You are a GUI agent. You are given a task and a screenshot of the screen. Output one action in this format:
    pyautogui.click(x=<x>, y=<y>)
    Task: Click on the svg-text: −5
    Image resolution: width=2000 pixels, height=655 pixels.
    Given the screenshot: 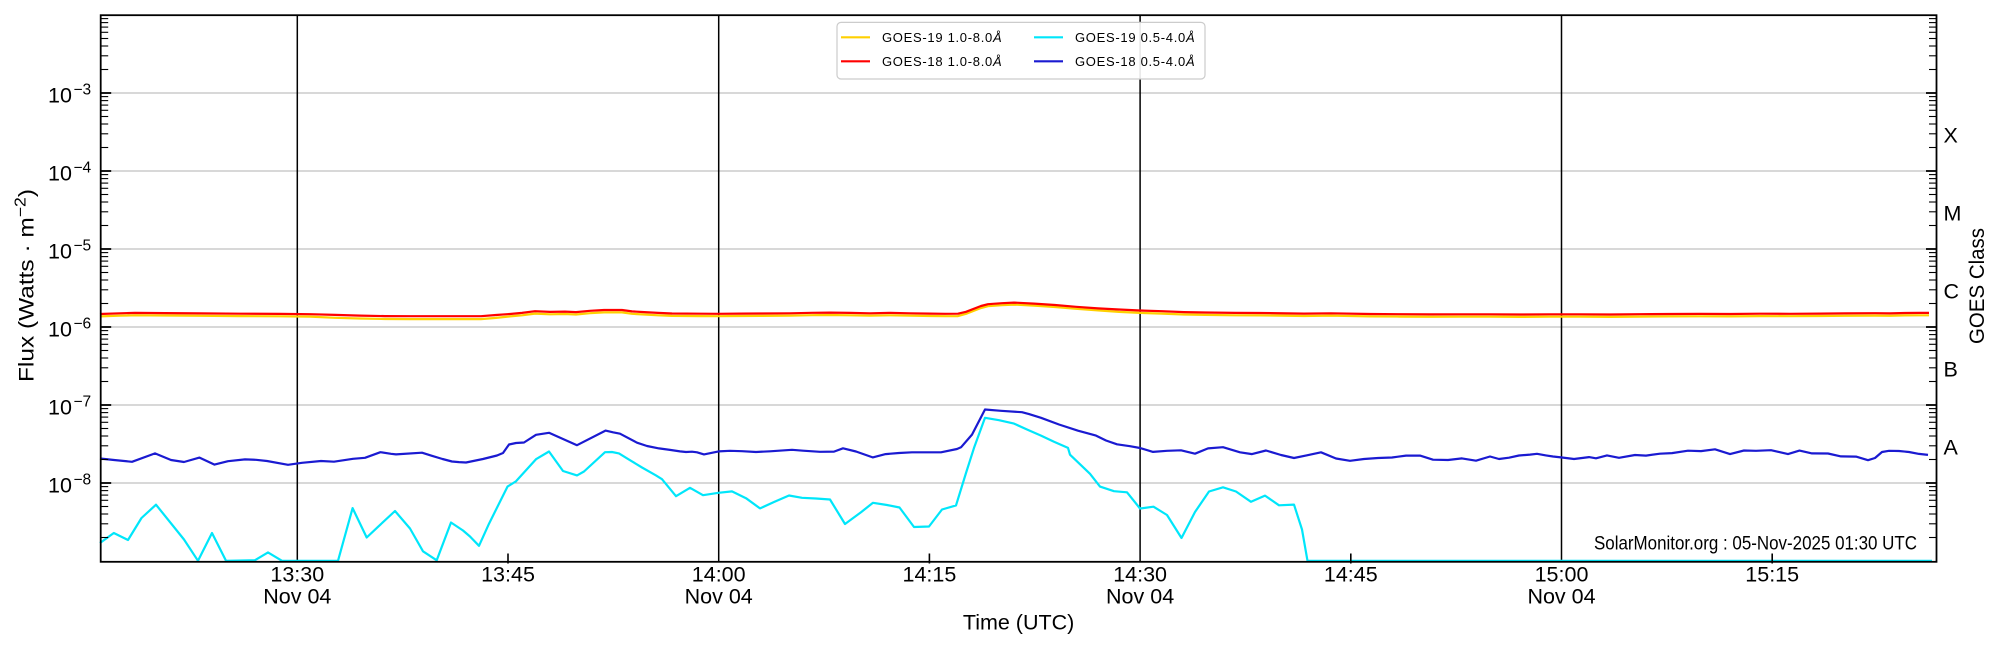 What is the action you would take?
    pyautogui.click(x=83, y=246)
    